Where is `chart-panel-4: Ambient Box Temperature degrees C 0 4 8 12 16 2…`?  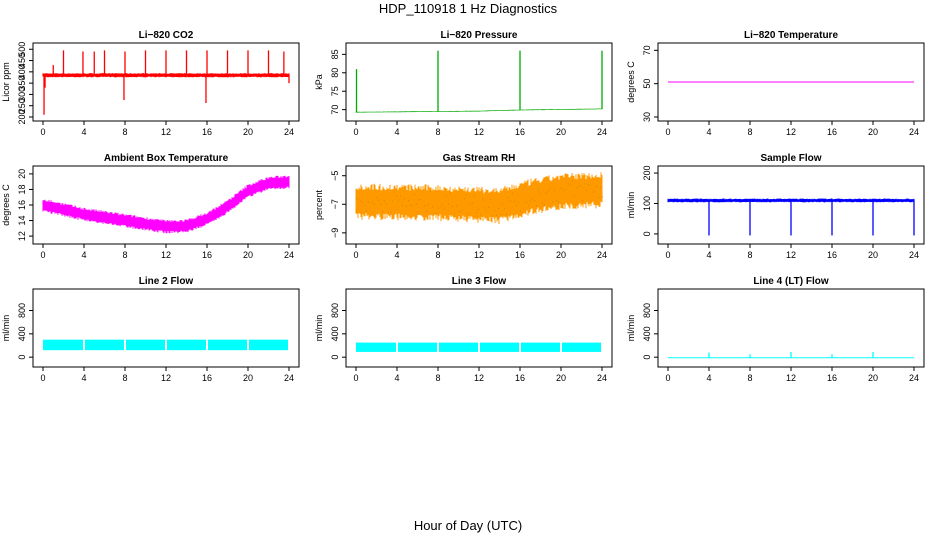 chart-panel-4: Ambient Box Temperature degrees C 0 4 8 12 16 2… is located at coordinates (150, 206).